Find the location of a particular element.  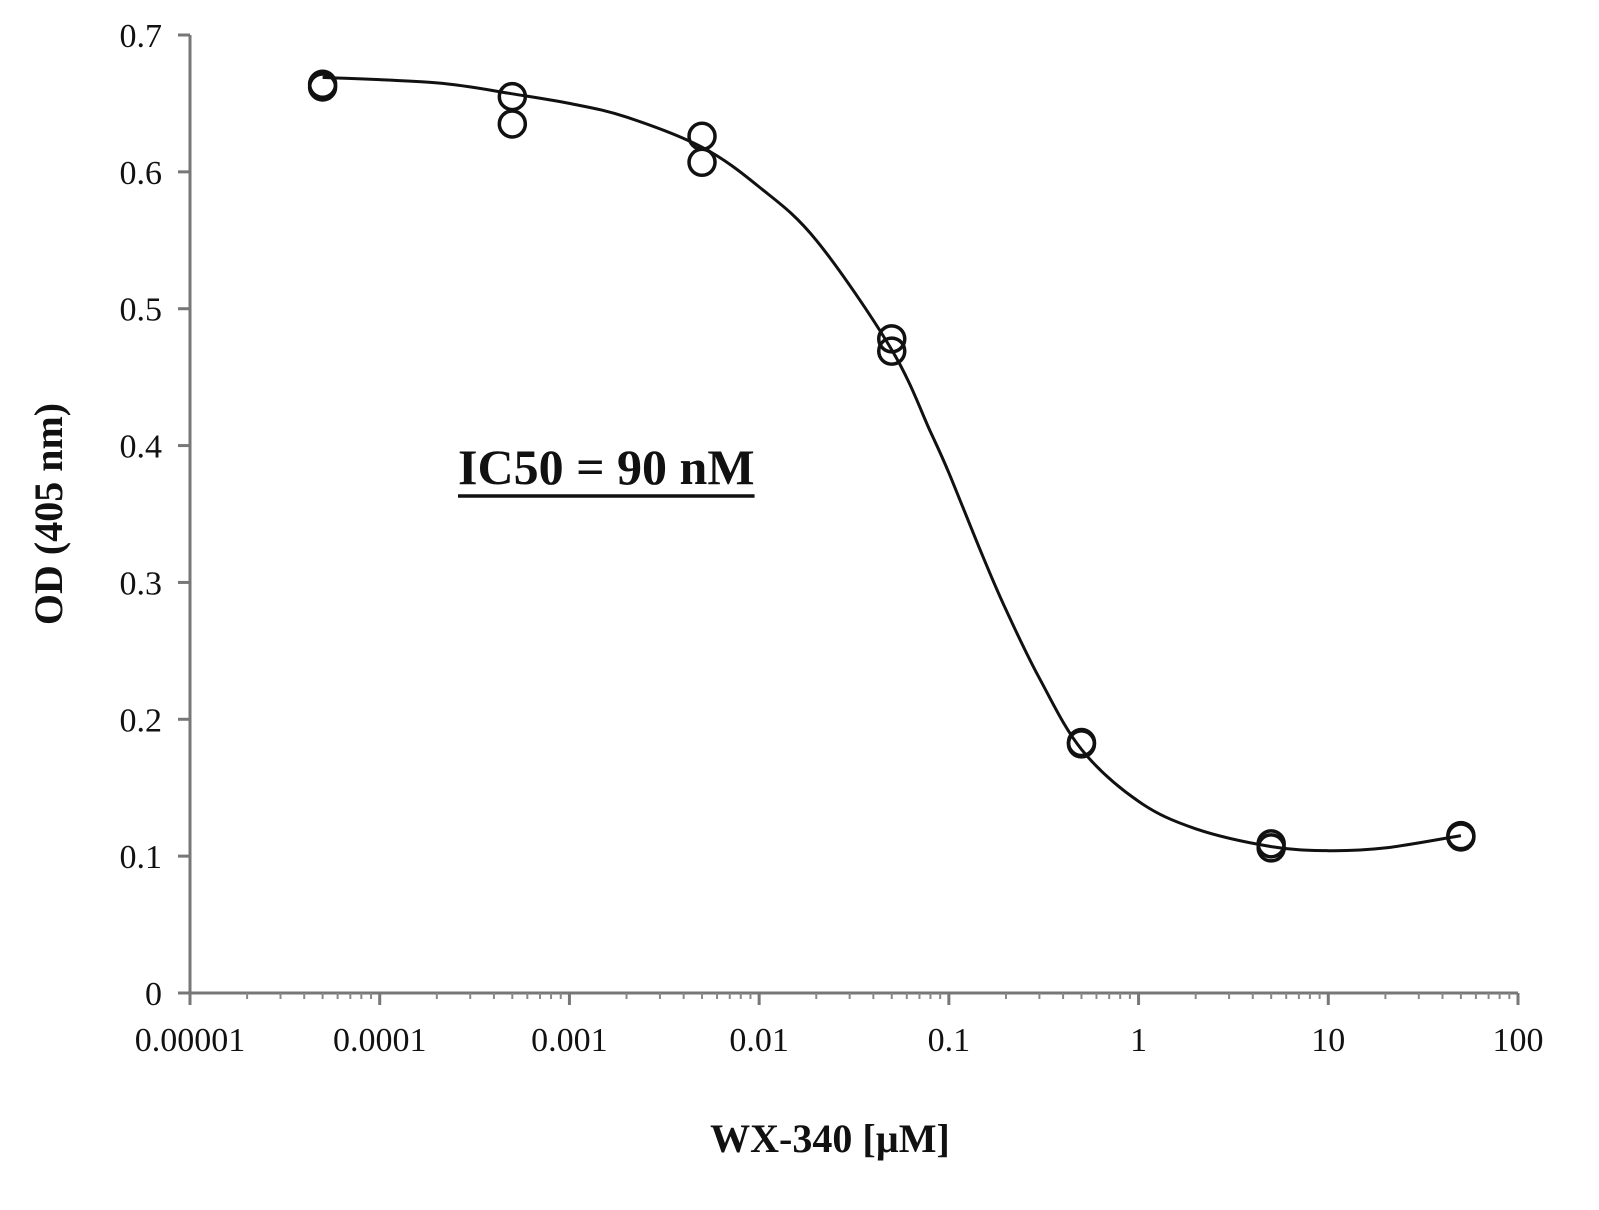

y-axis-title: OD (405 nm) is located at coordinates (48, 514).